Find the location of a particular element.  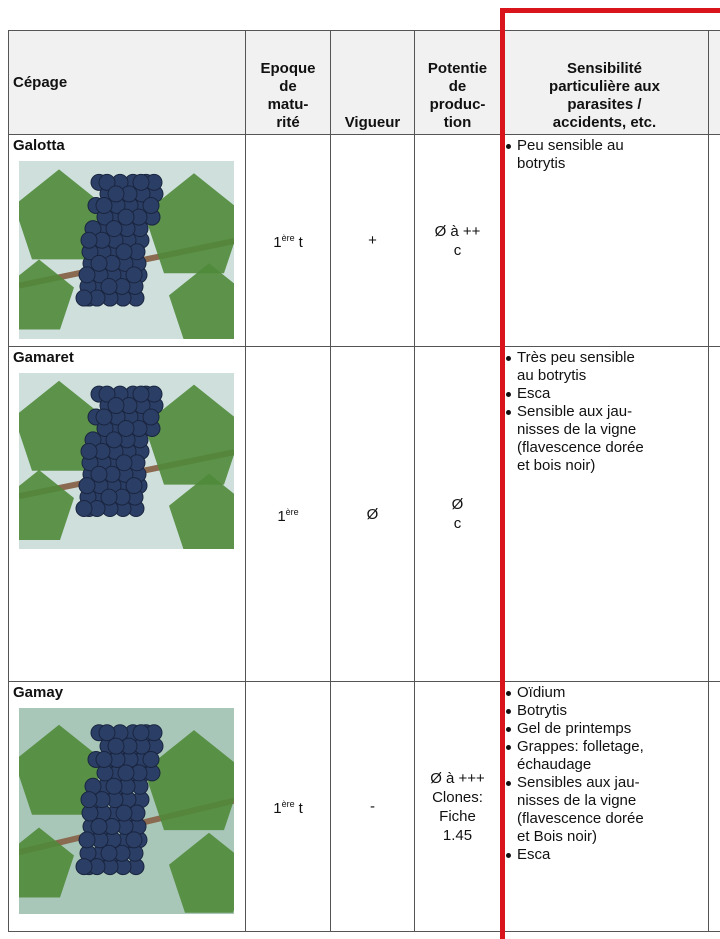

text-line: parasites / is located at coordinates (604, 104).